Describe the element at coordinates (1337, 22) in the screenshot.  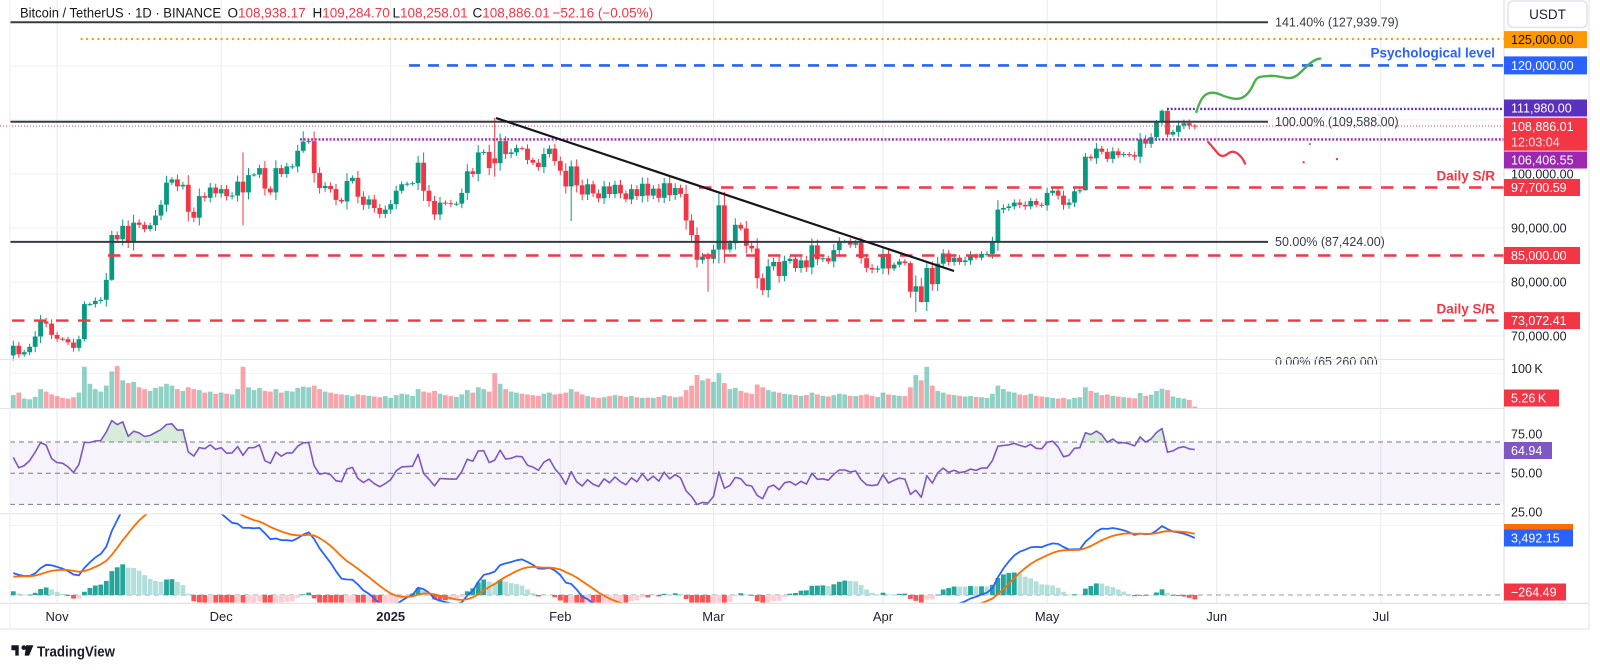
I see `svg-text: 141.40% (127,939.79)` at that location.